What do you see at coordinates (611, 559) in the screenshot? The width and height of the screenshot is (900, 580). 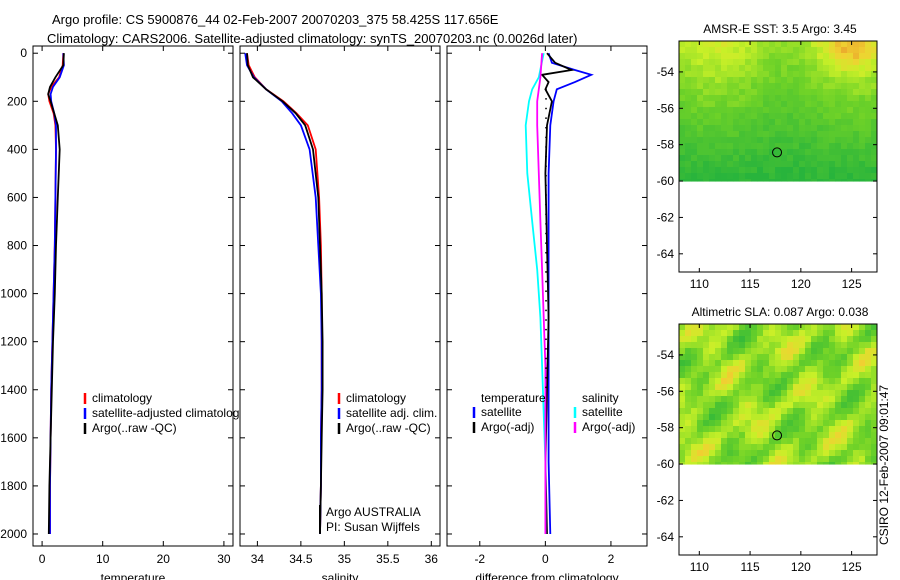 I see `x-tick-label: 2` at bounding box center [611, 559].